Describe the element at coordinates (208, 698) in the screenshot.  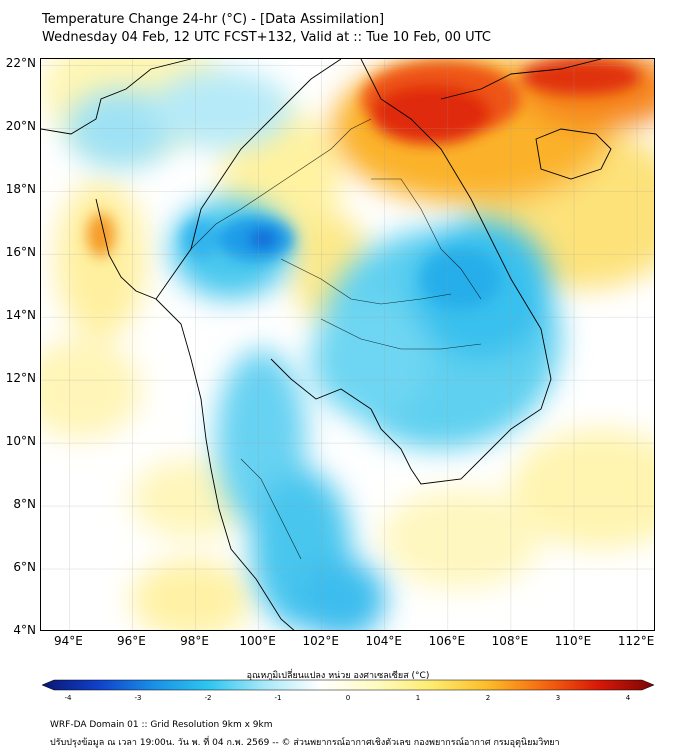
I see `colorbar-tick-label: -2` at that location.